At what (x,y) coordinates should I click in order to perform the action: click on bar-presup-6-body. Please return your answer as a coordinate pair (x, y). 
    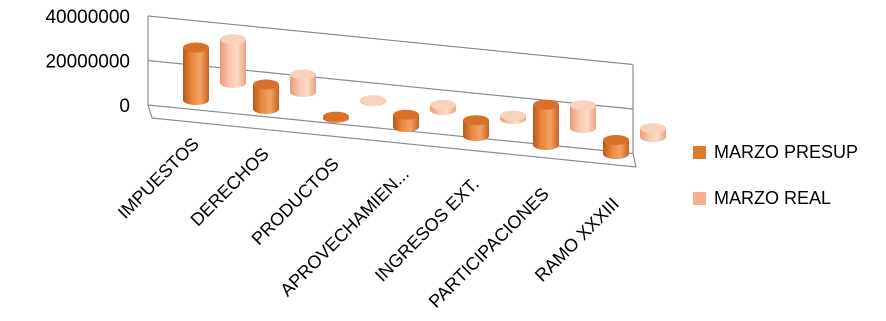
    Looking at the image, I should click on (616, 149).